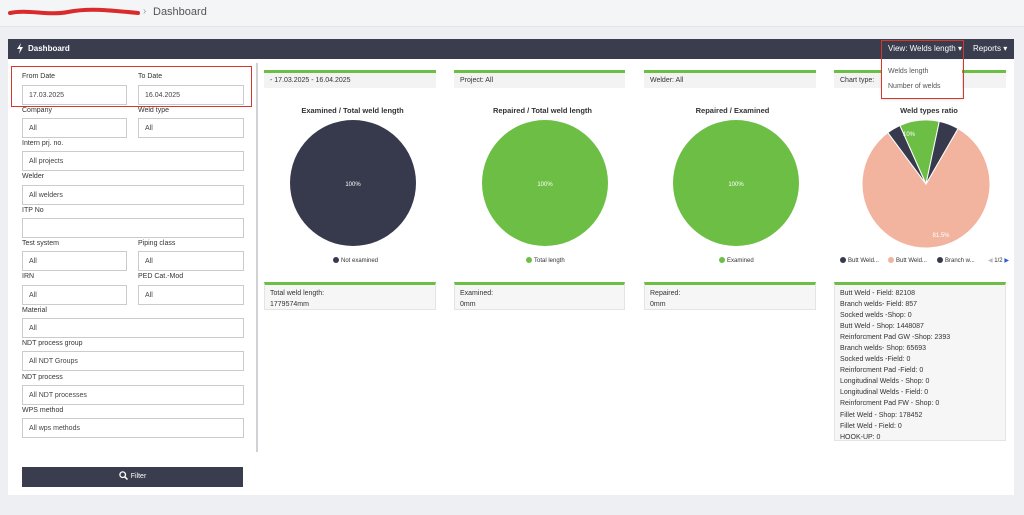  What do you see at coordinates (33, 210) in the screenshot?
I see `itp-label: ITP No` at bounding box center [33, 210].